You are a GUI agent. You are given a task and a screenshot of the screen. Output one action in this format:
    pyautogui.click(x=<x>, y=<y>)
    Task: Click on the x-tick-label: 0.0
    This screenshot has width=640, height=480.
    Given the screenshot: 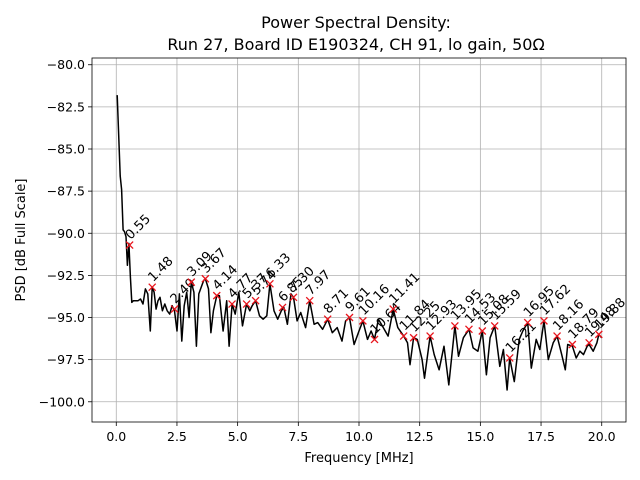 What is the action you would take?
    pyautogui.click(x=116, y=436)
    